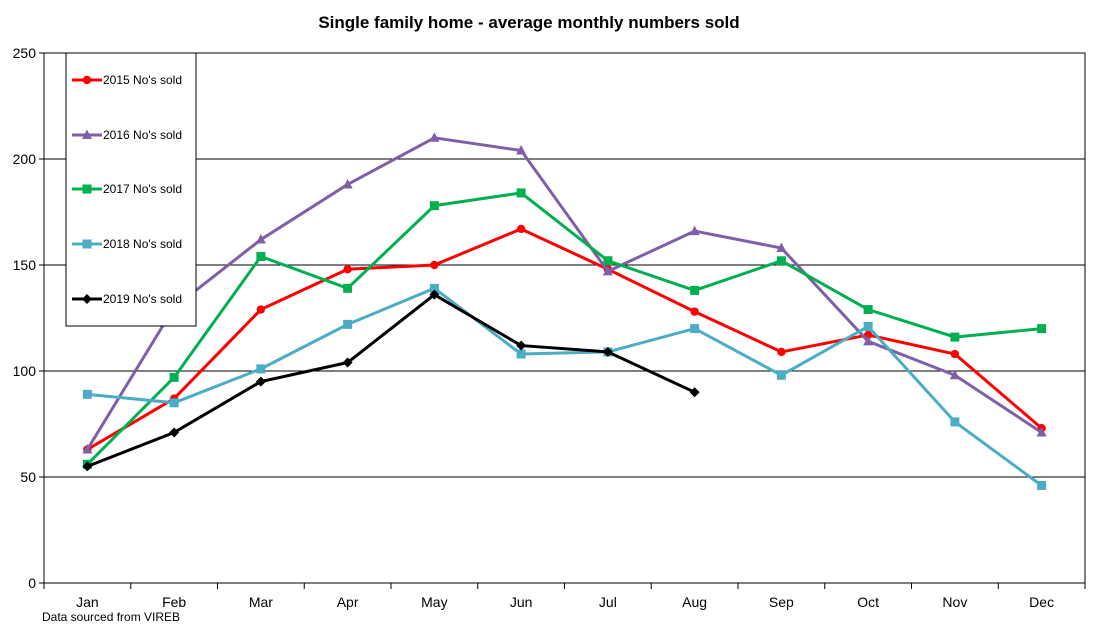 Image resolution: width=1097 pixels, height=630 pixels. What do you see at coordinates (348, 602) in the screenshot?
I see `x-tick-label: Apr` at bounding box center [348, 602].